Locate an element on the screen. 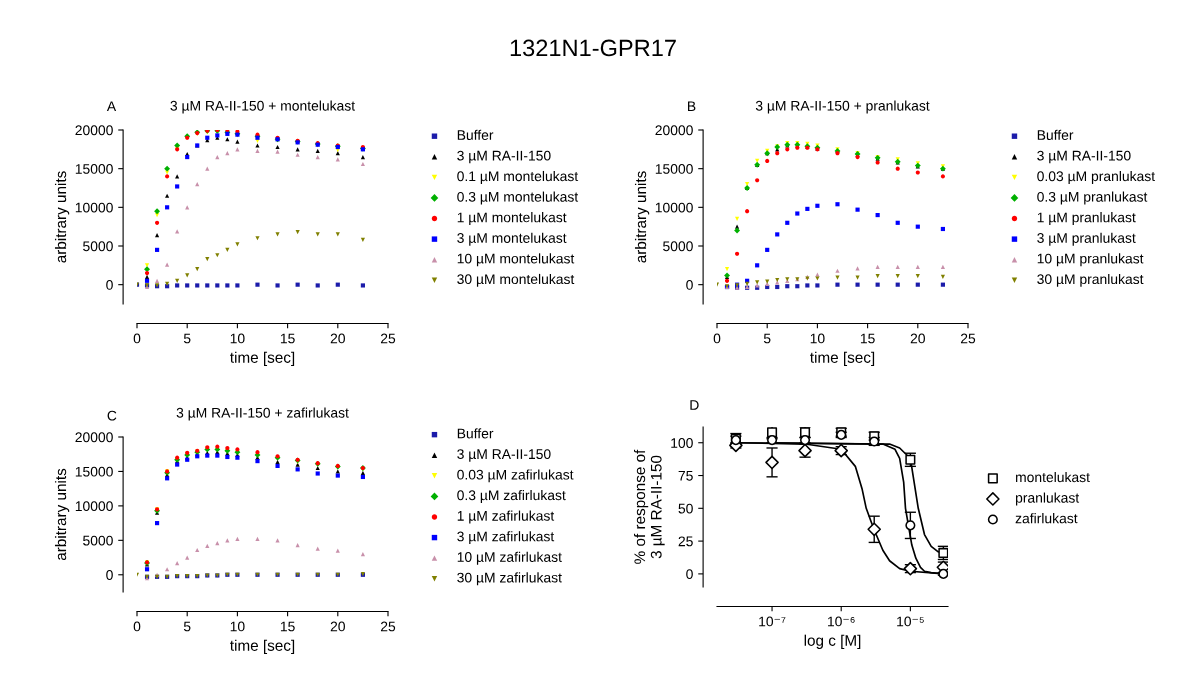 The height and width of the screenshot is (700, 1186). legend-label: 10 µM pranlukast is located at coordinates (1090, 260).